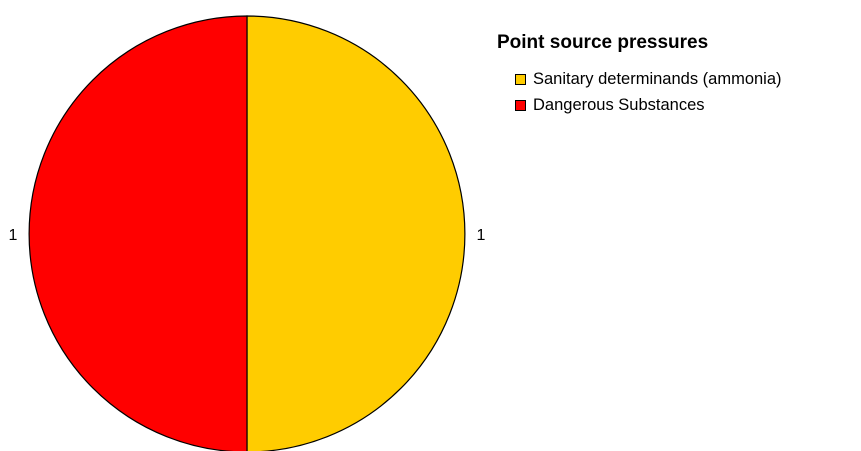 Image resolution: width=861 pixels, height=451 pixels. What do you see at coordinates (520, 79) in the screenshot?
I see `legend-swatch-sanitary-determinands` at bounding box center [520, 79].